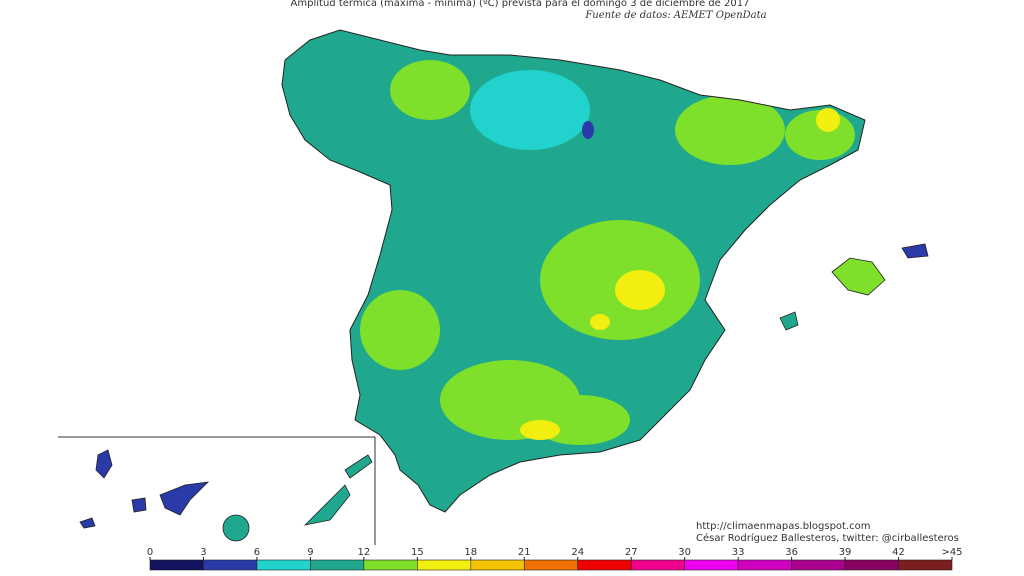 The width and height of the screenshot is (1024, 576). What do you see at coordinates (854, 287) in the screenshot?
I see `balearic-islands` at bounding box center [854, 287].